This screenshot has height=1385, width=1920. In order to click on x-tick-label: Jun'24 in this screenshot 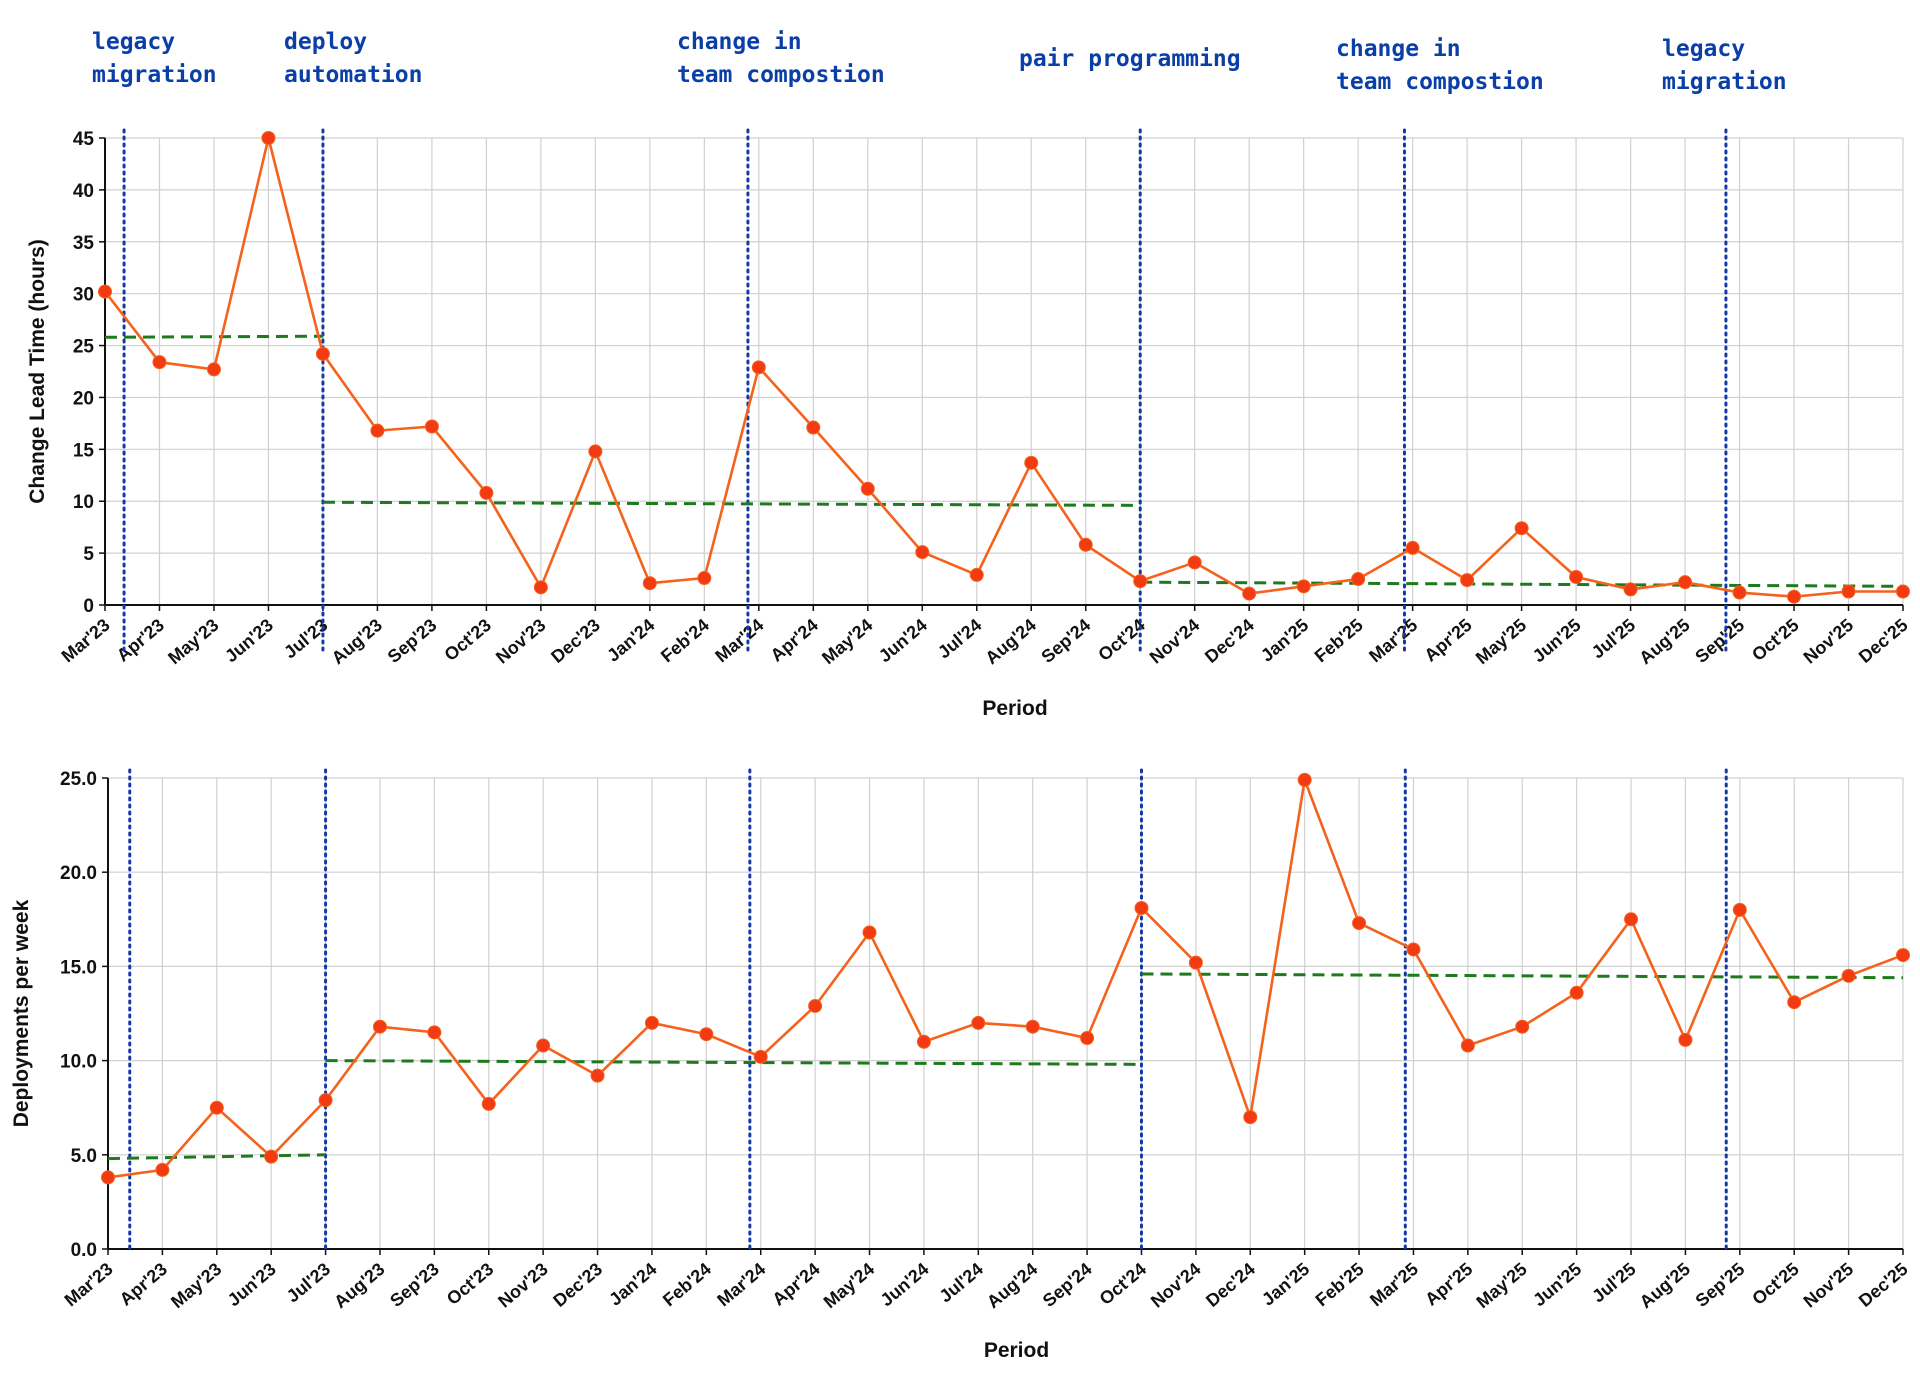, I will do `click(903, 641)`.